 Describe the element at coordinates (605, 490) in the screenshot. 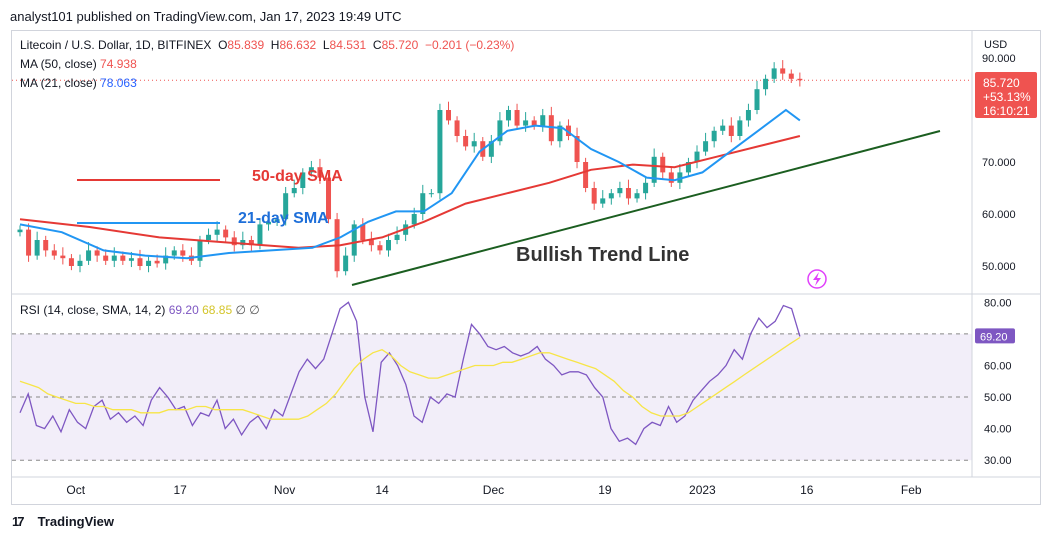

I see `time-tick-label: 19` at that location.